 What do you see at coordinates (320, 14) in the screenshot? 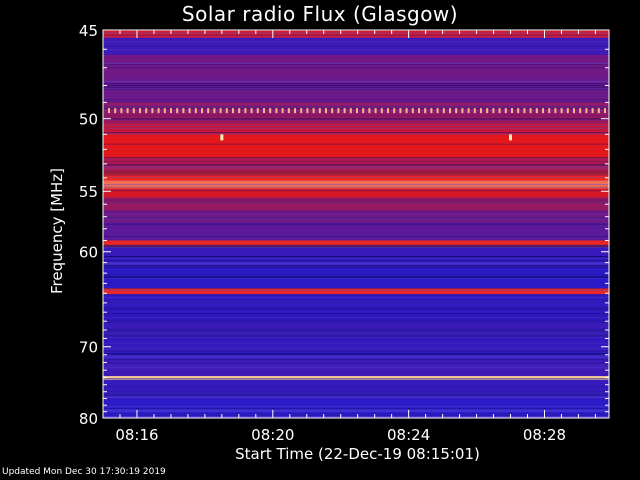
I see `chart-title: Solar radio Flux (Glasgow)` at bounding box center [320, 14].